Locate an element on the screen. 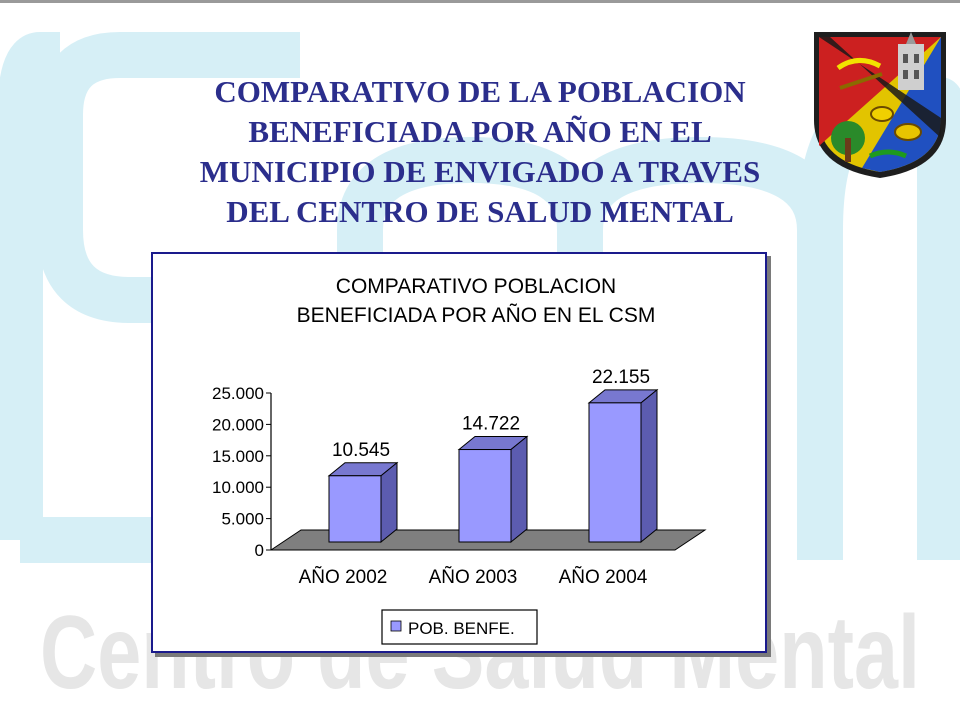 Image resolution: width=960 pixels, height=720 pixels. slide-title-line: COMPARATIVO DE LA POBLACION is located at coordinates (480, 91).